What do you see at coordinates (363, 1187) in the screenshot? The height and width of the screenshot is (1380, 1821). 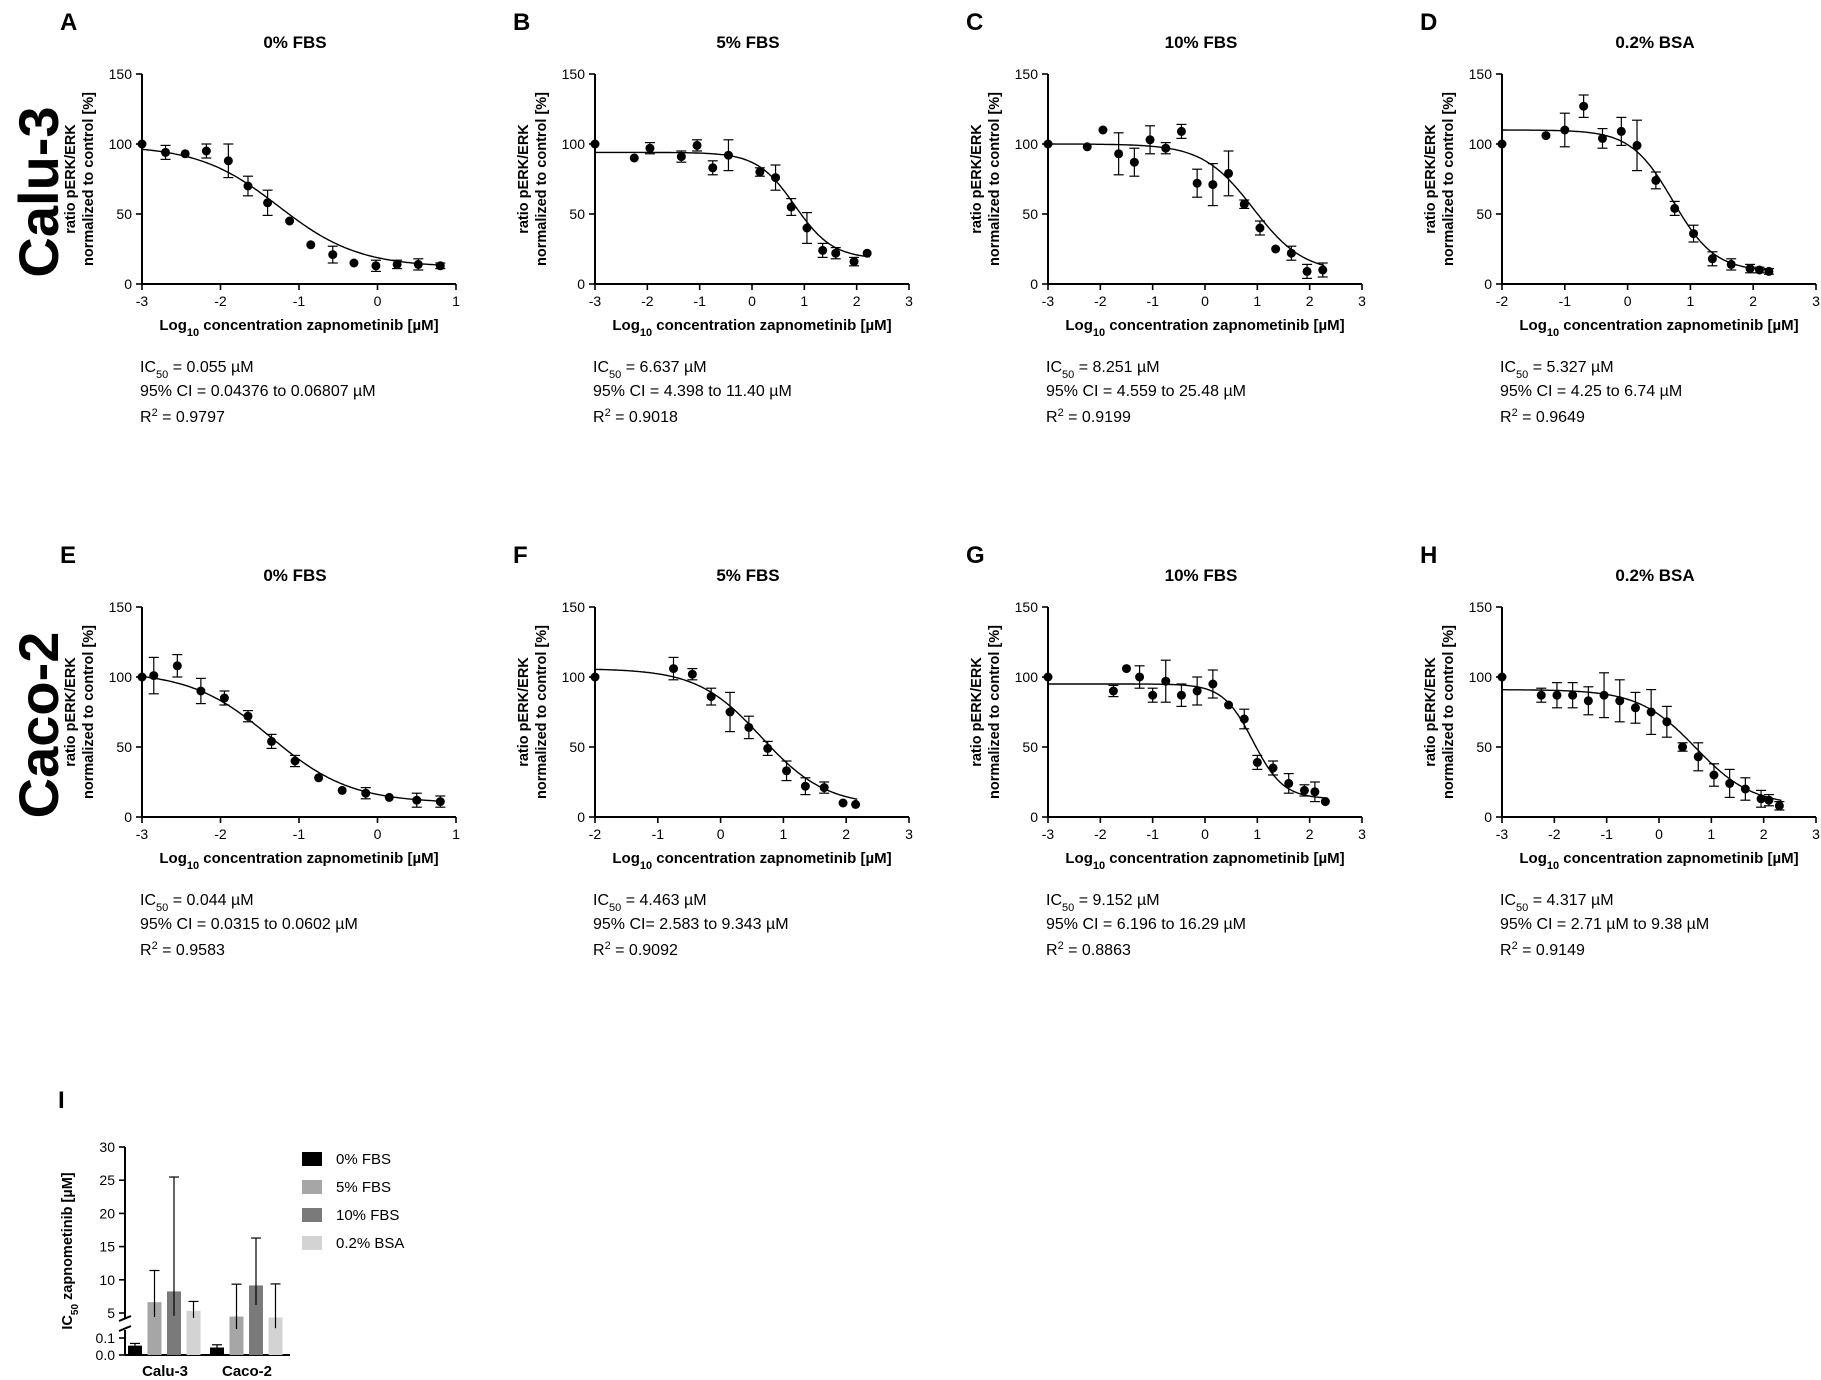 I see `legend-label: 5% FBS` at bounding box center [363, 1187].